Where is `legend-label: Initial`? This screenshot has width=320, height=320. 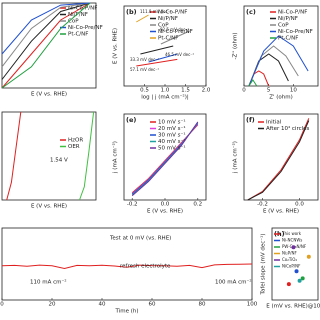 legend-label: Initial is located at coordinates (274, 123).